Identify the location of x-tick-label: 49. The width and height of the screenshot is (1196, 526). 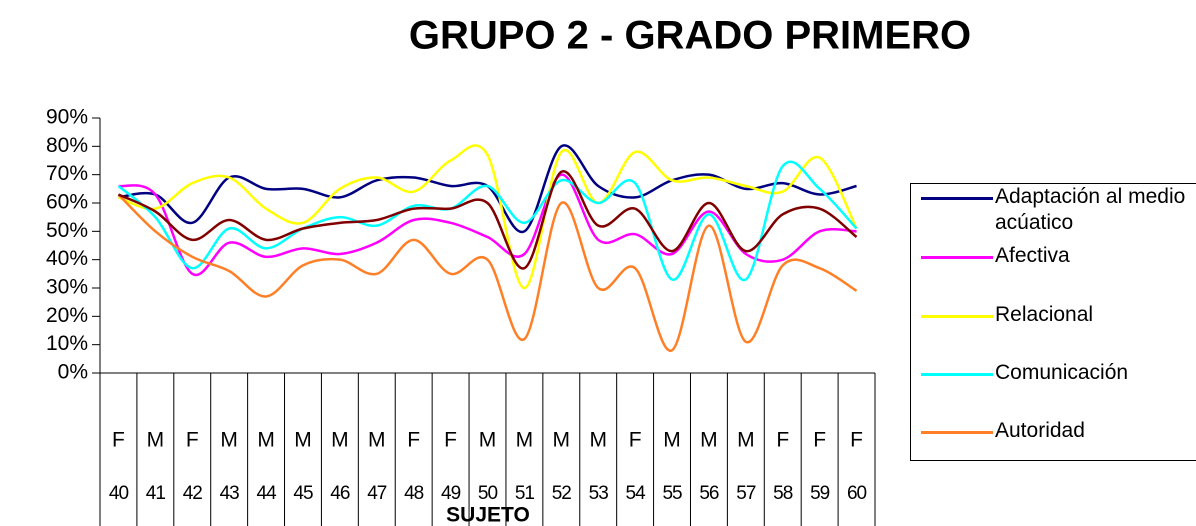
(451, 493).